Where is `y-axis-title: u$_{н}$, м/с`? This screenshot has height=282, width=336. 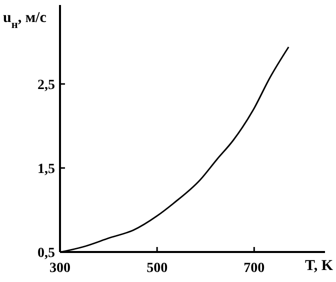
y-axis-title: u$_{н}$, м/с is located at coordinates (25, 20).